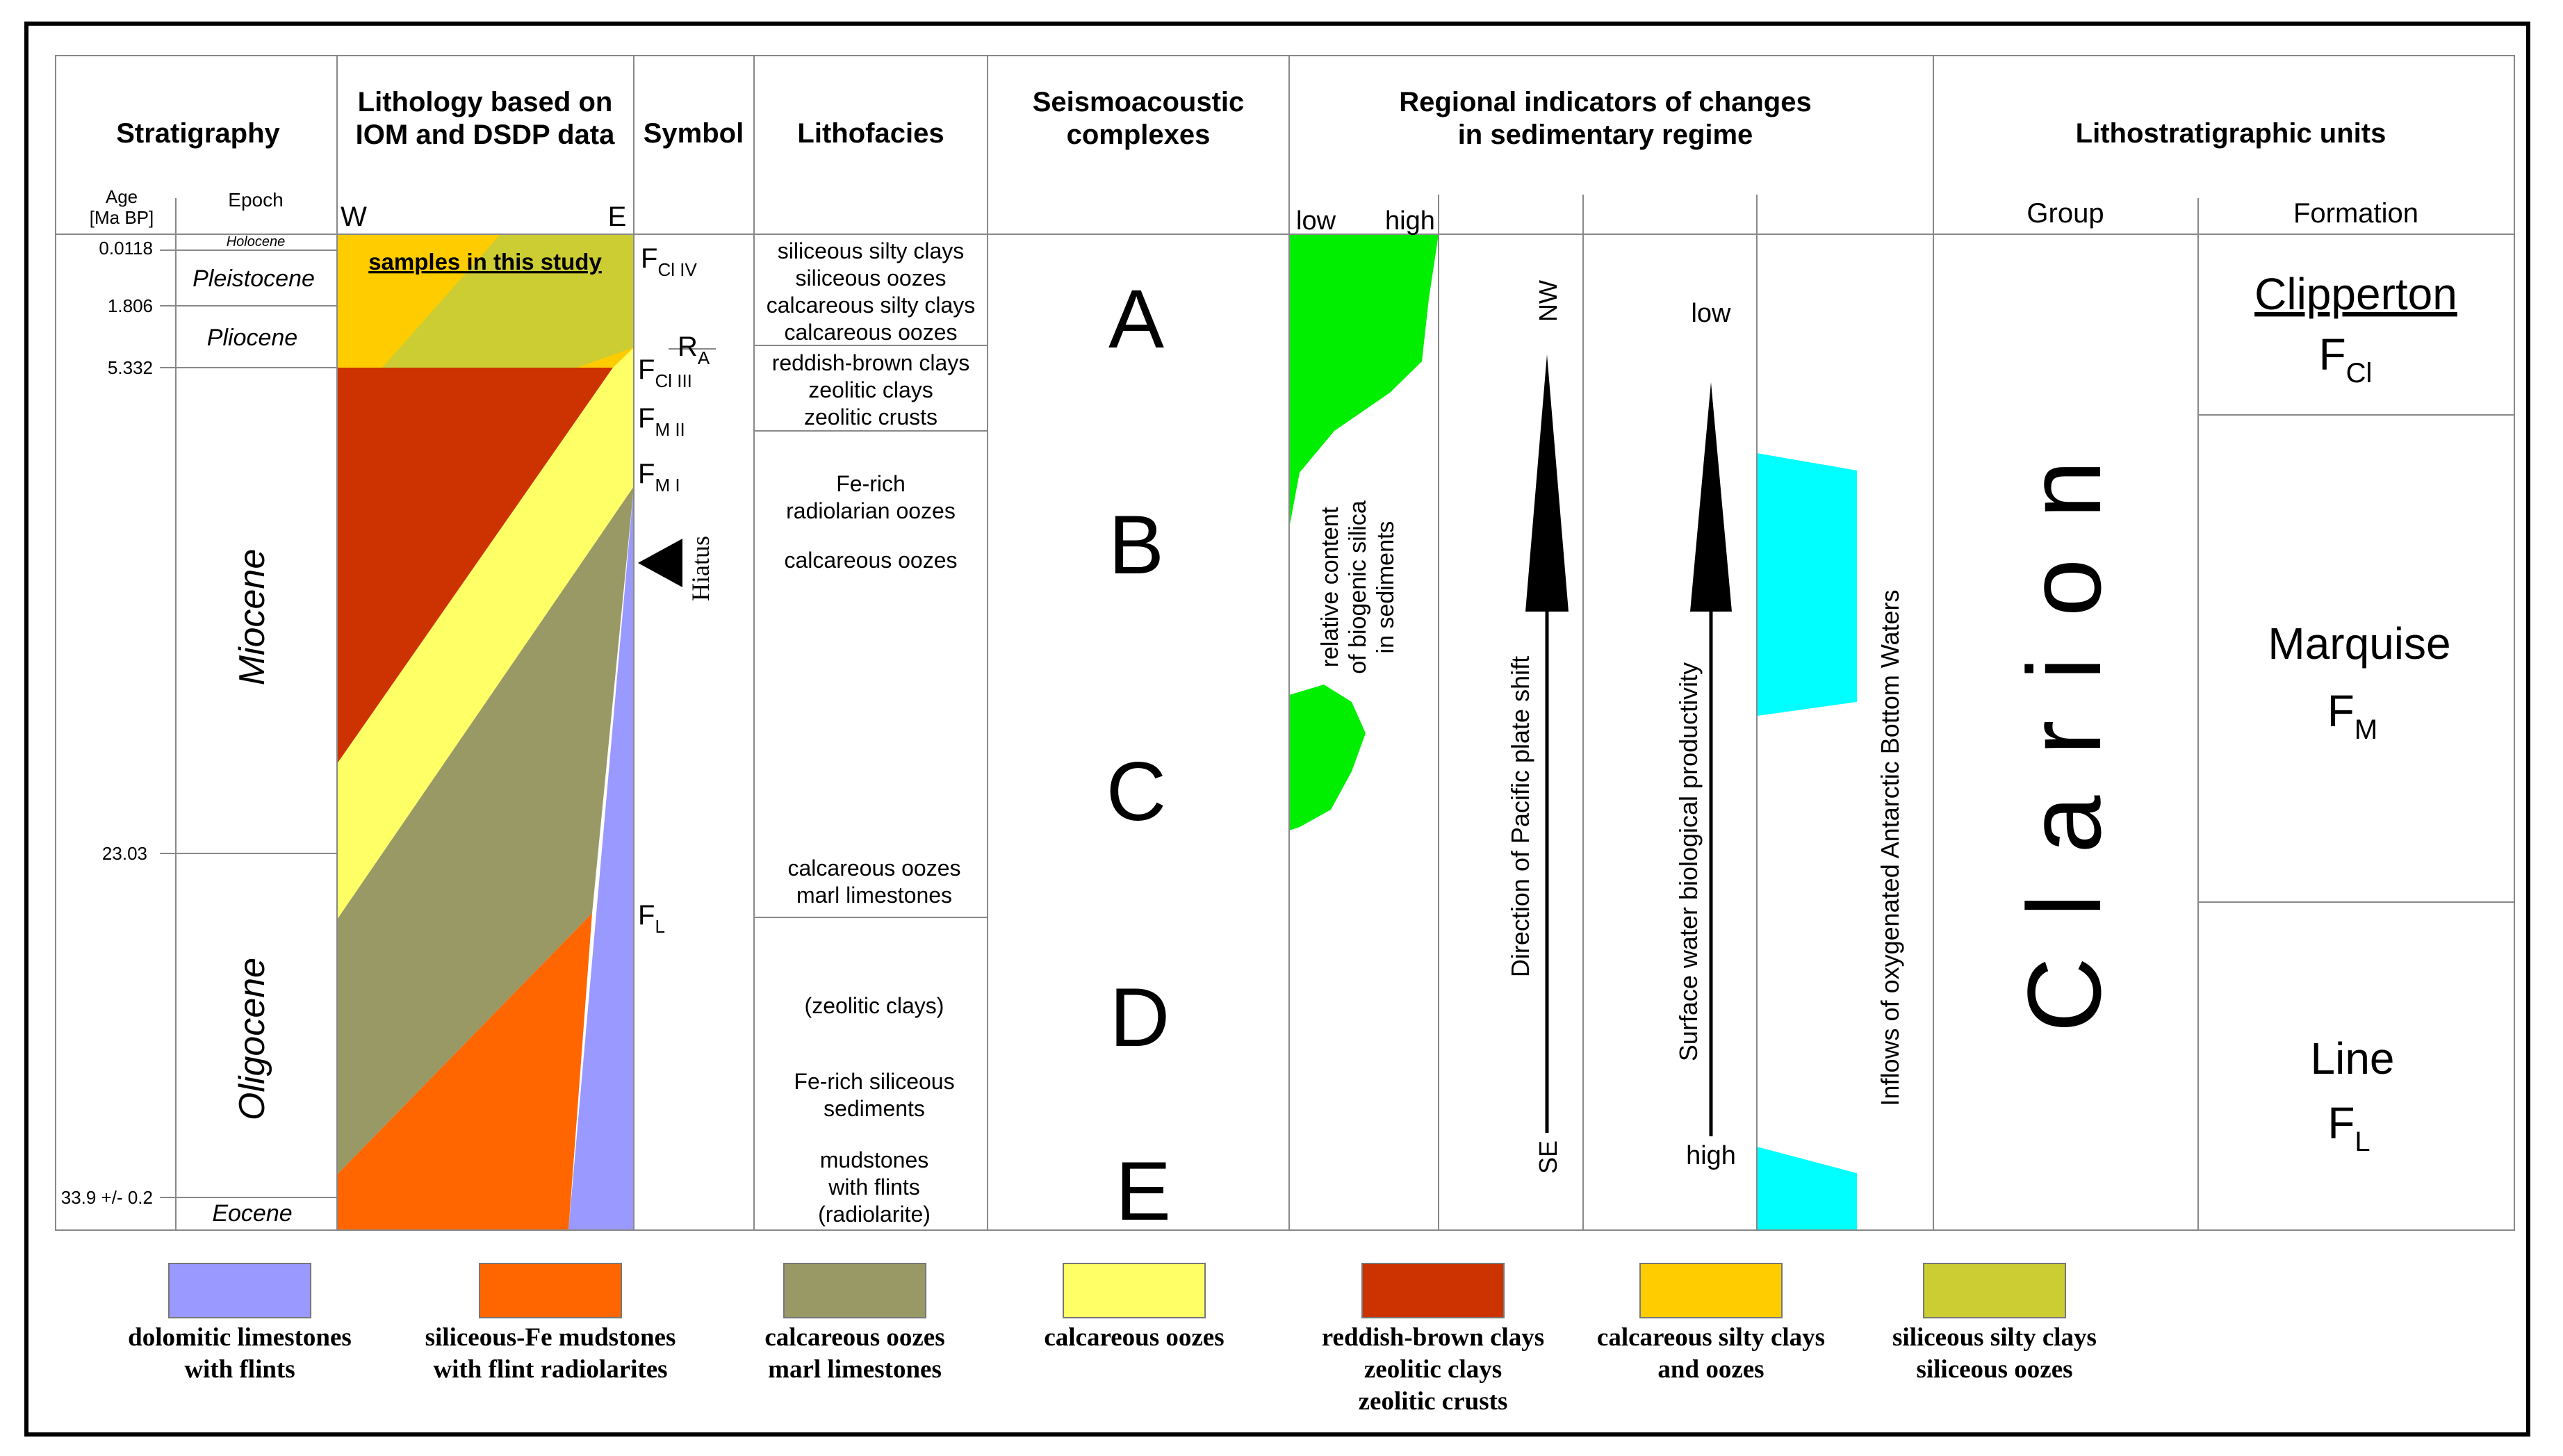 The height and width of the screenshot is (1456, 2563). I want to click on symbol-fmii: FM II, so click(661, 421).